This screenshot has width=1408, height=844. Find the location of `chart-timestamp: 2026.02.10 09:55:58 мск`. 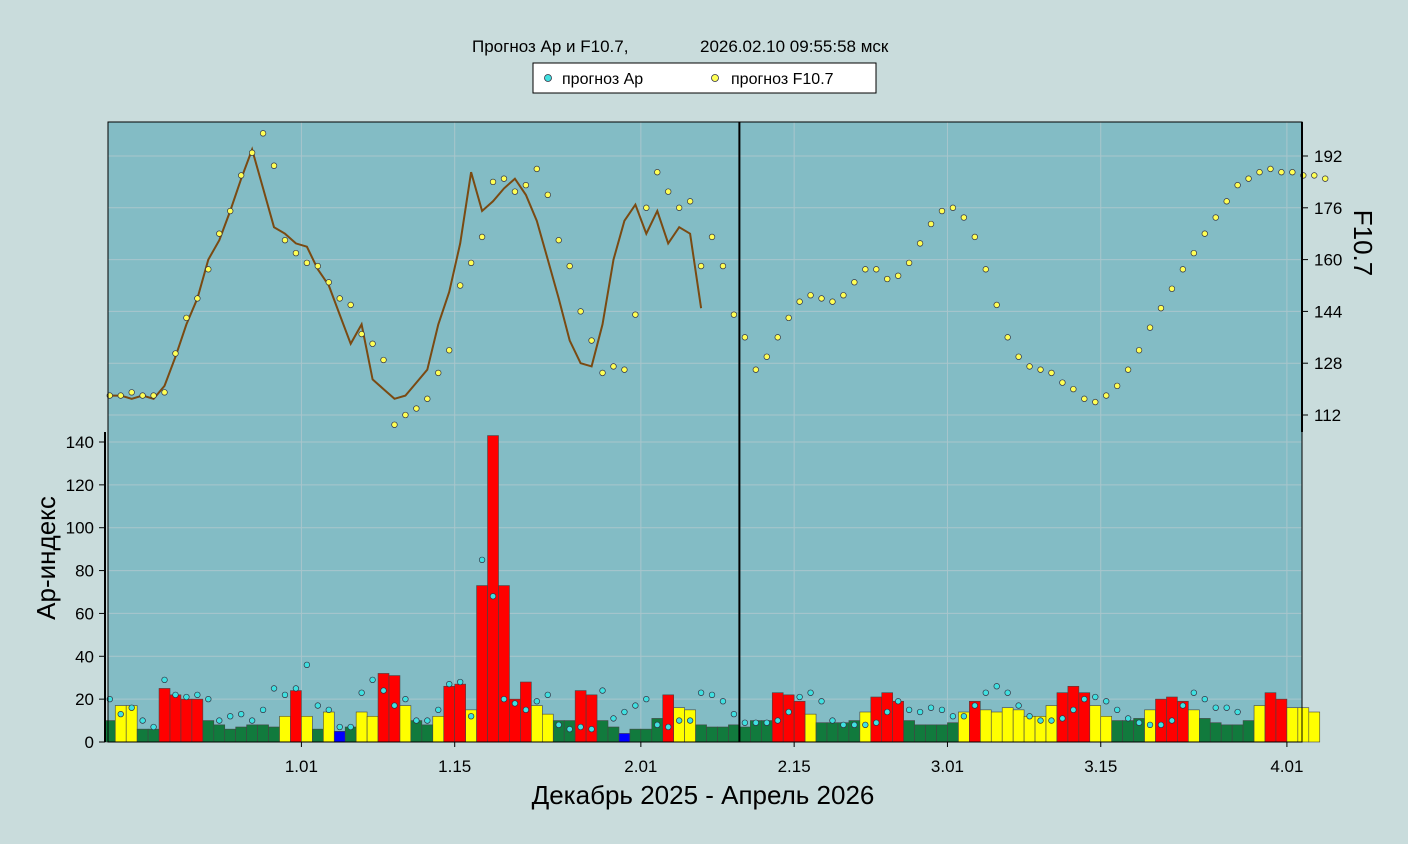

chart-timestamp: 2026.02.10 09:55:58 мск is located at coordinates (794, 46).